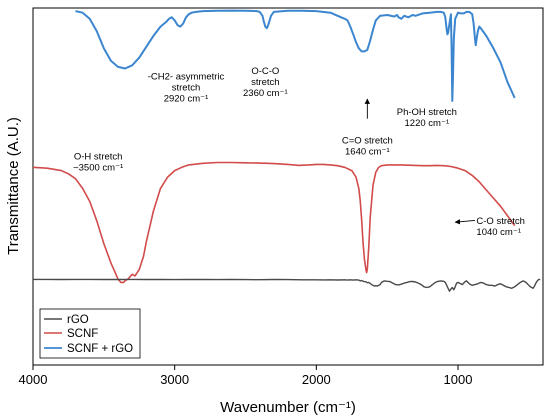  I want to click on legend: rGO SCNF SCNF + rGO, so click(90, 333).